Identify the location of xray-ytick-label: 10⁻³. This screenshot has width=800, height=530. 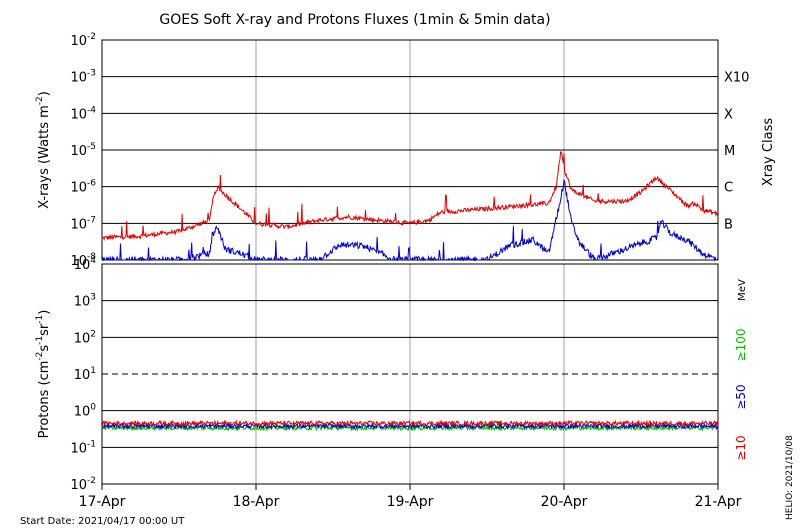
(83, 77).